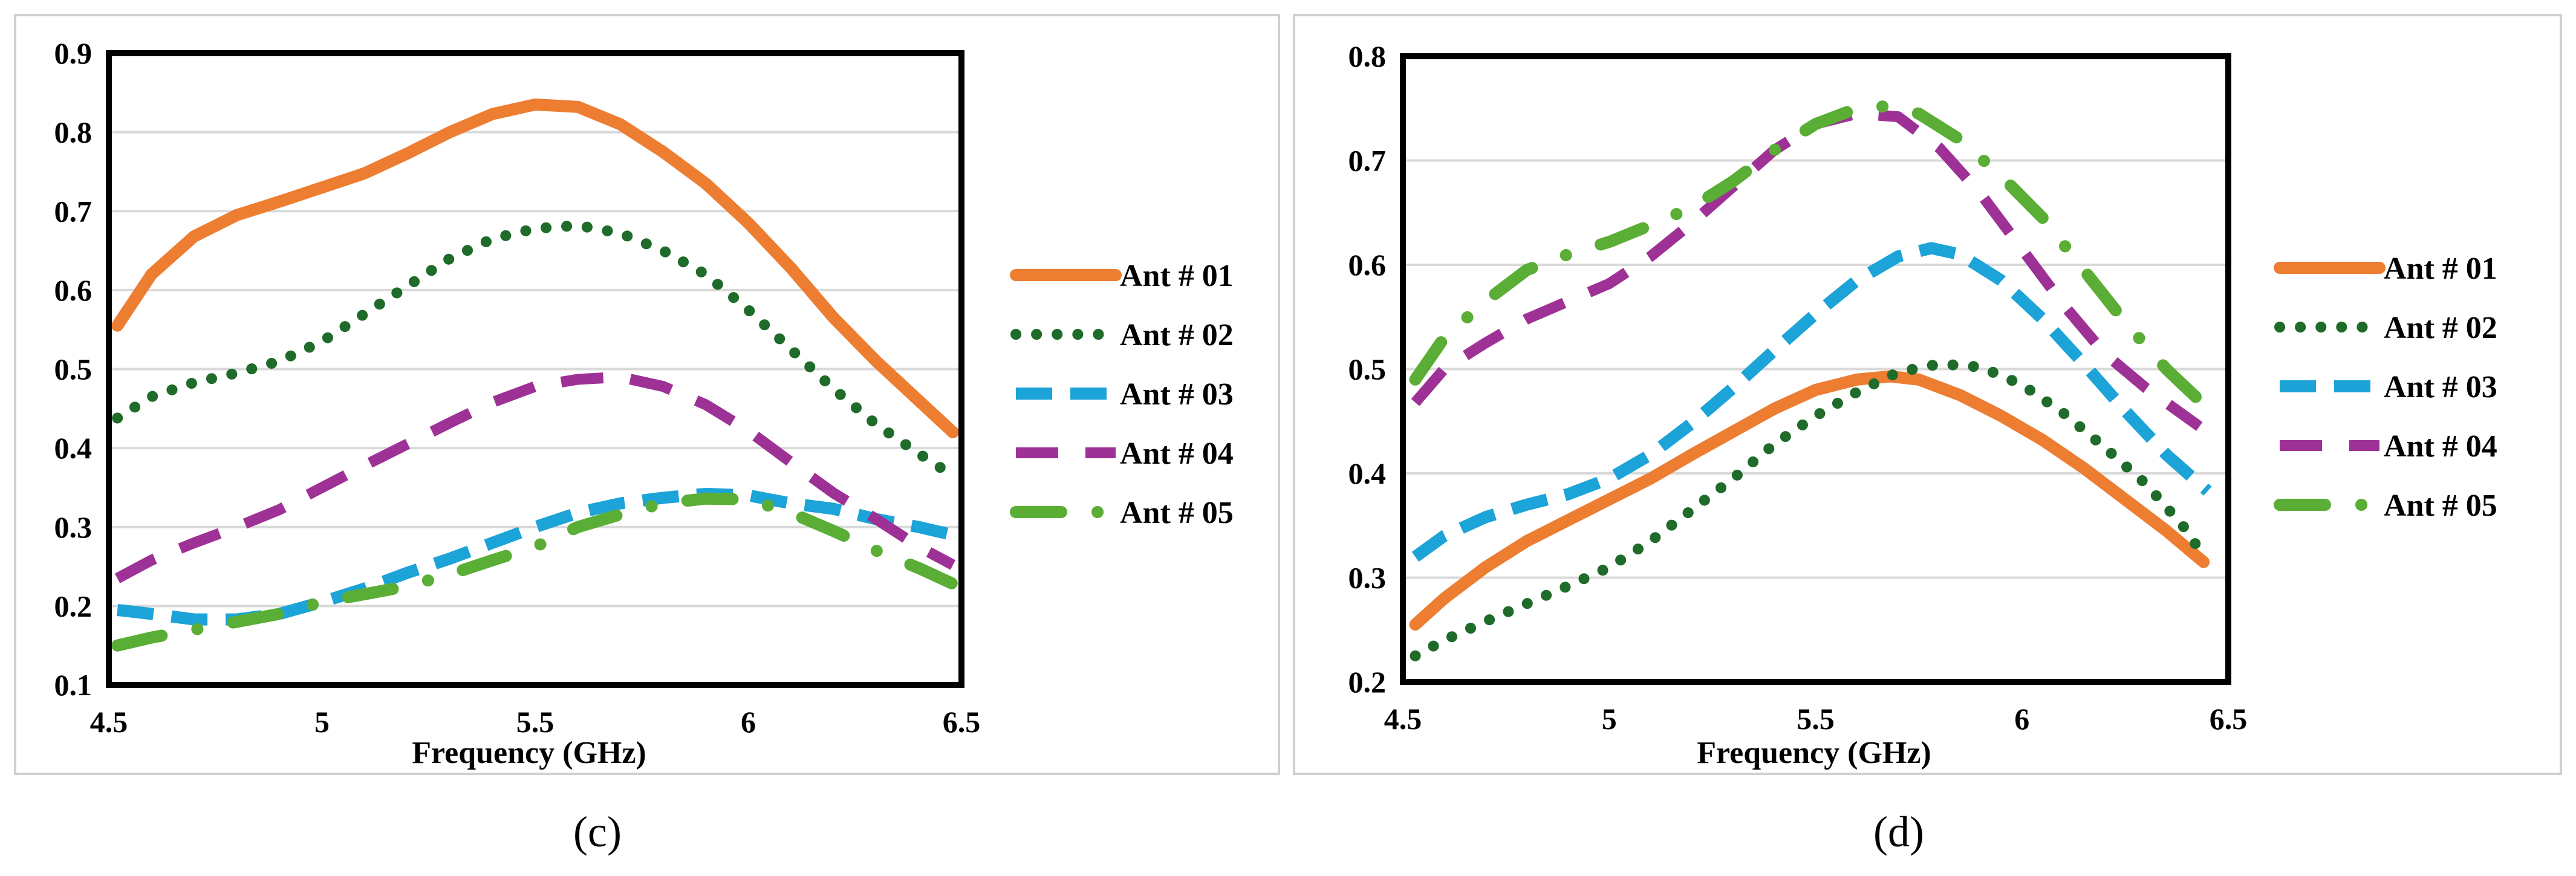  Describe the element at coordinates (1368, 265) in the screenshot. I see `panel-d-y-tick-label: 0.6` at that location.